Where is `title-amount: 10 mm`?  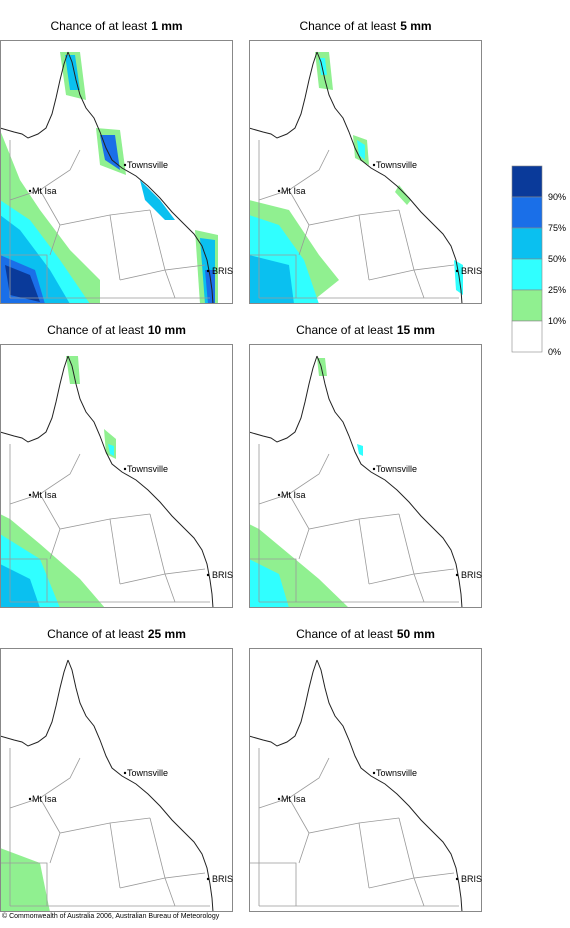
title-amount: 10 mm is located at coordinates (167, 330).